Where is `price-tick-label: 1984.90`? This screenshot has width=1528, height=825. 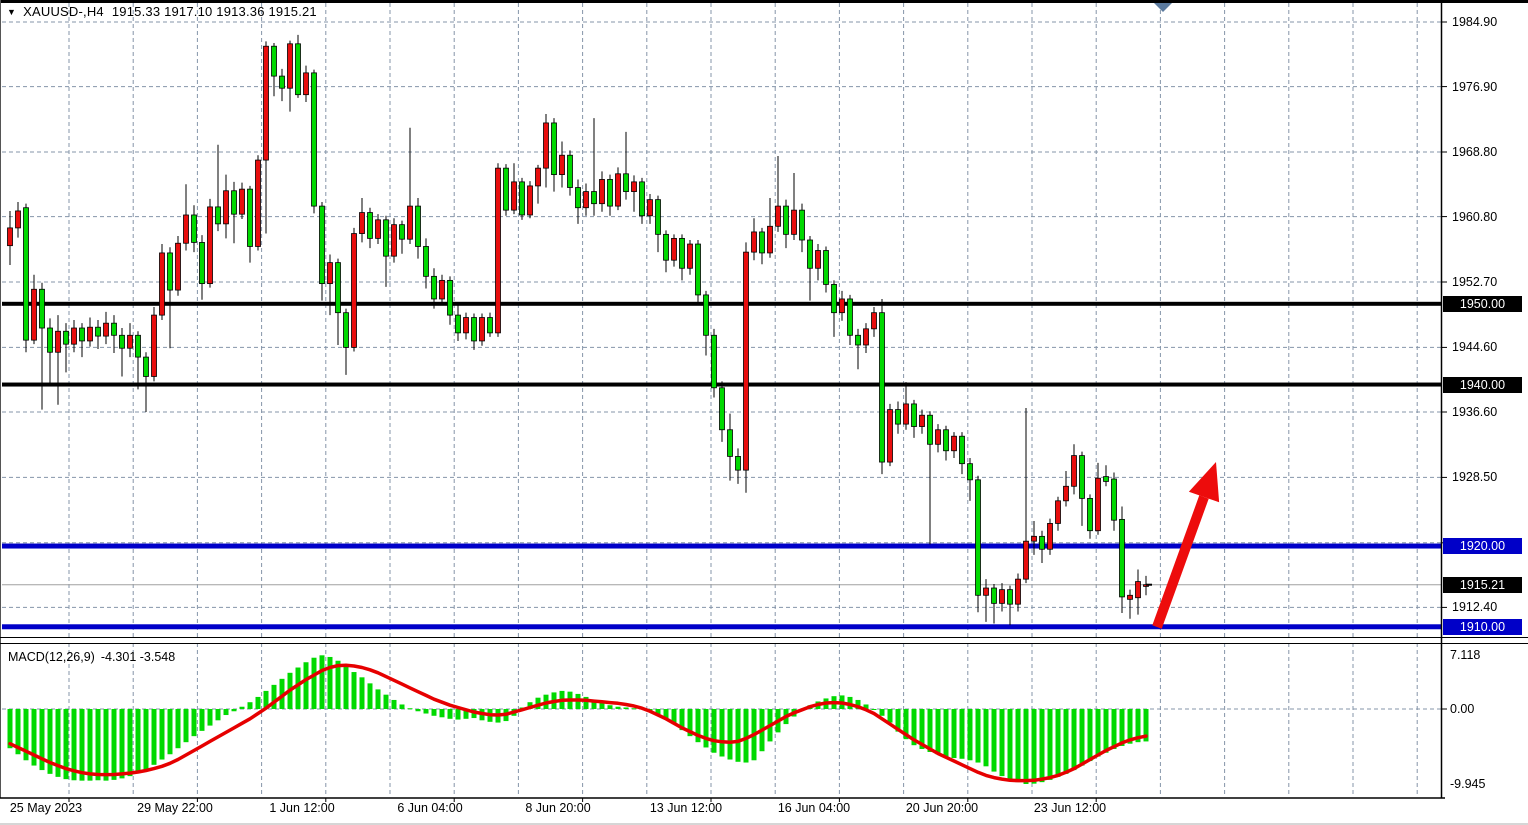
price-tick-label: 1984.90 is located at coordinates (1475, 22).